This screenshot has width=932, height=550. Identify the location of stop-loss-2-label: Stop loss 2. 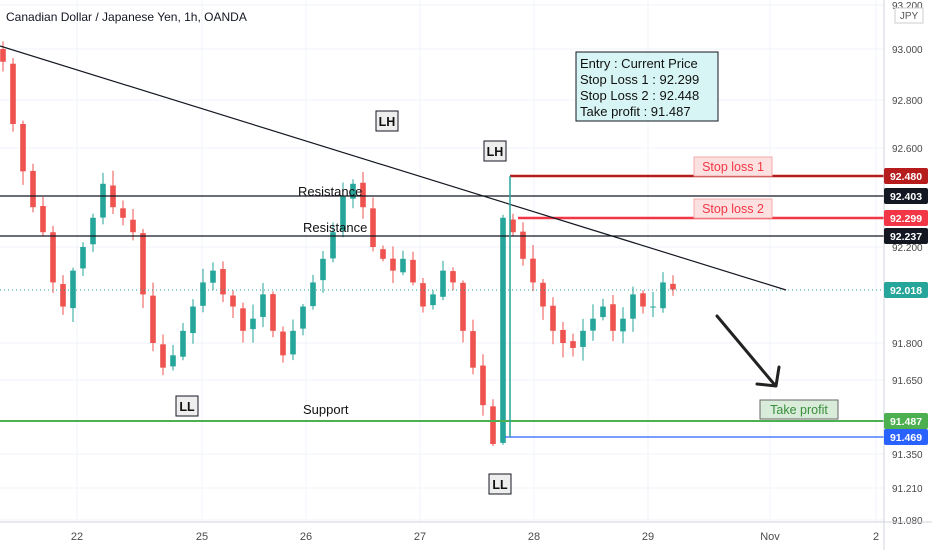
(733, 209).